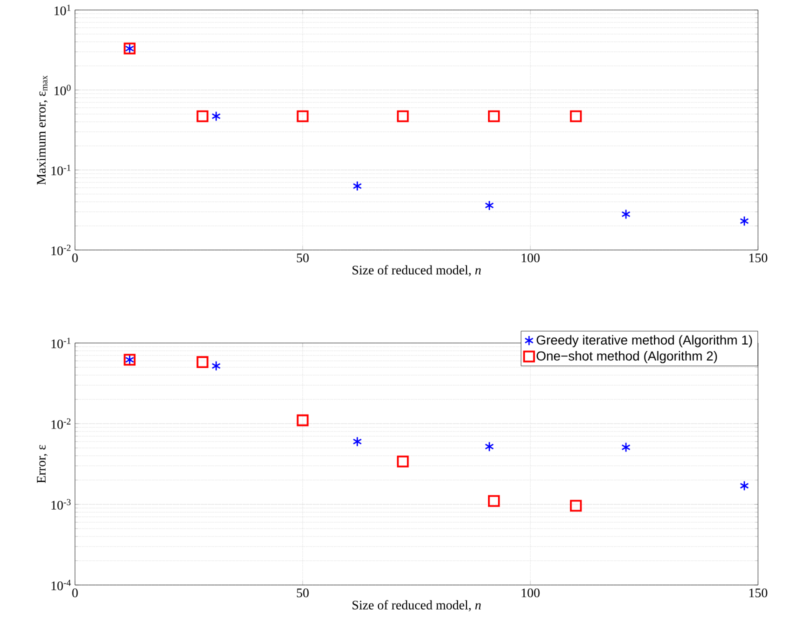 The width and height of the screenshot is (785, 630). What do you see at coordinates (42, 464) in the screenshot?
I see `y-axis-title: Error, ε` at bounding box center [42, 464].